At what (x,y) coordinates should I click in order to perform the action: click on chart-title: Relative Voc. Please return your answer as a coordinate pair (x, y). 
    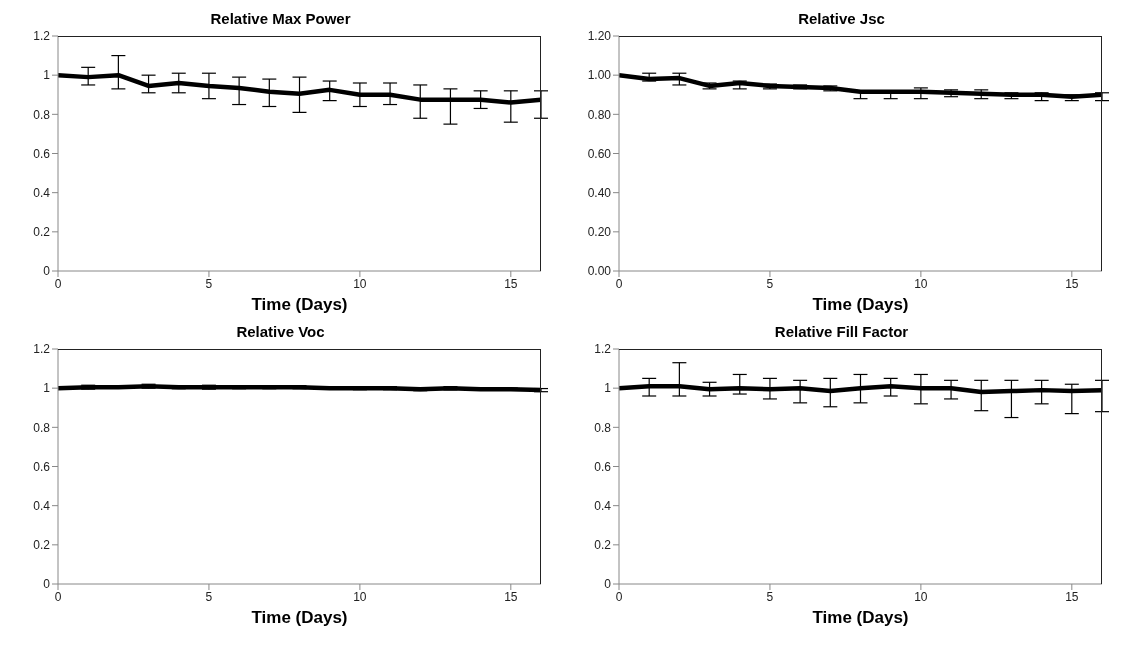
    Looking at the image, I should click on (280, 332).